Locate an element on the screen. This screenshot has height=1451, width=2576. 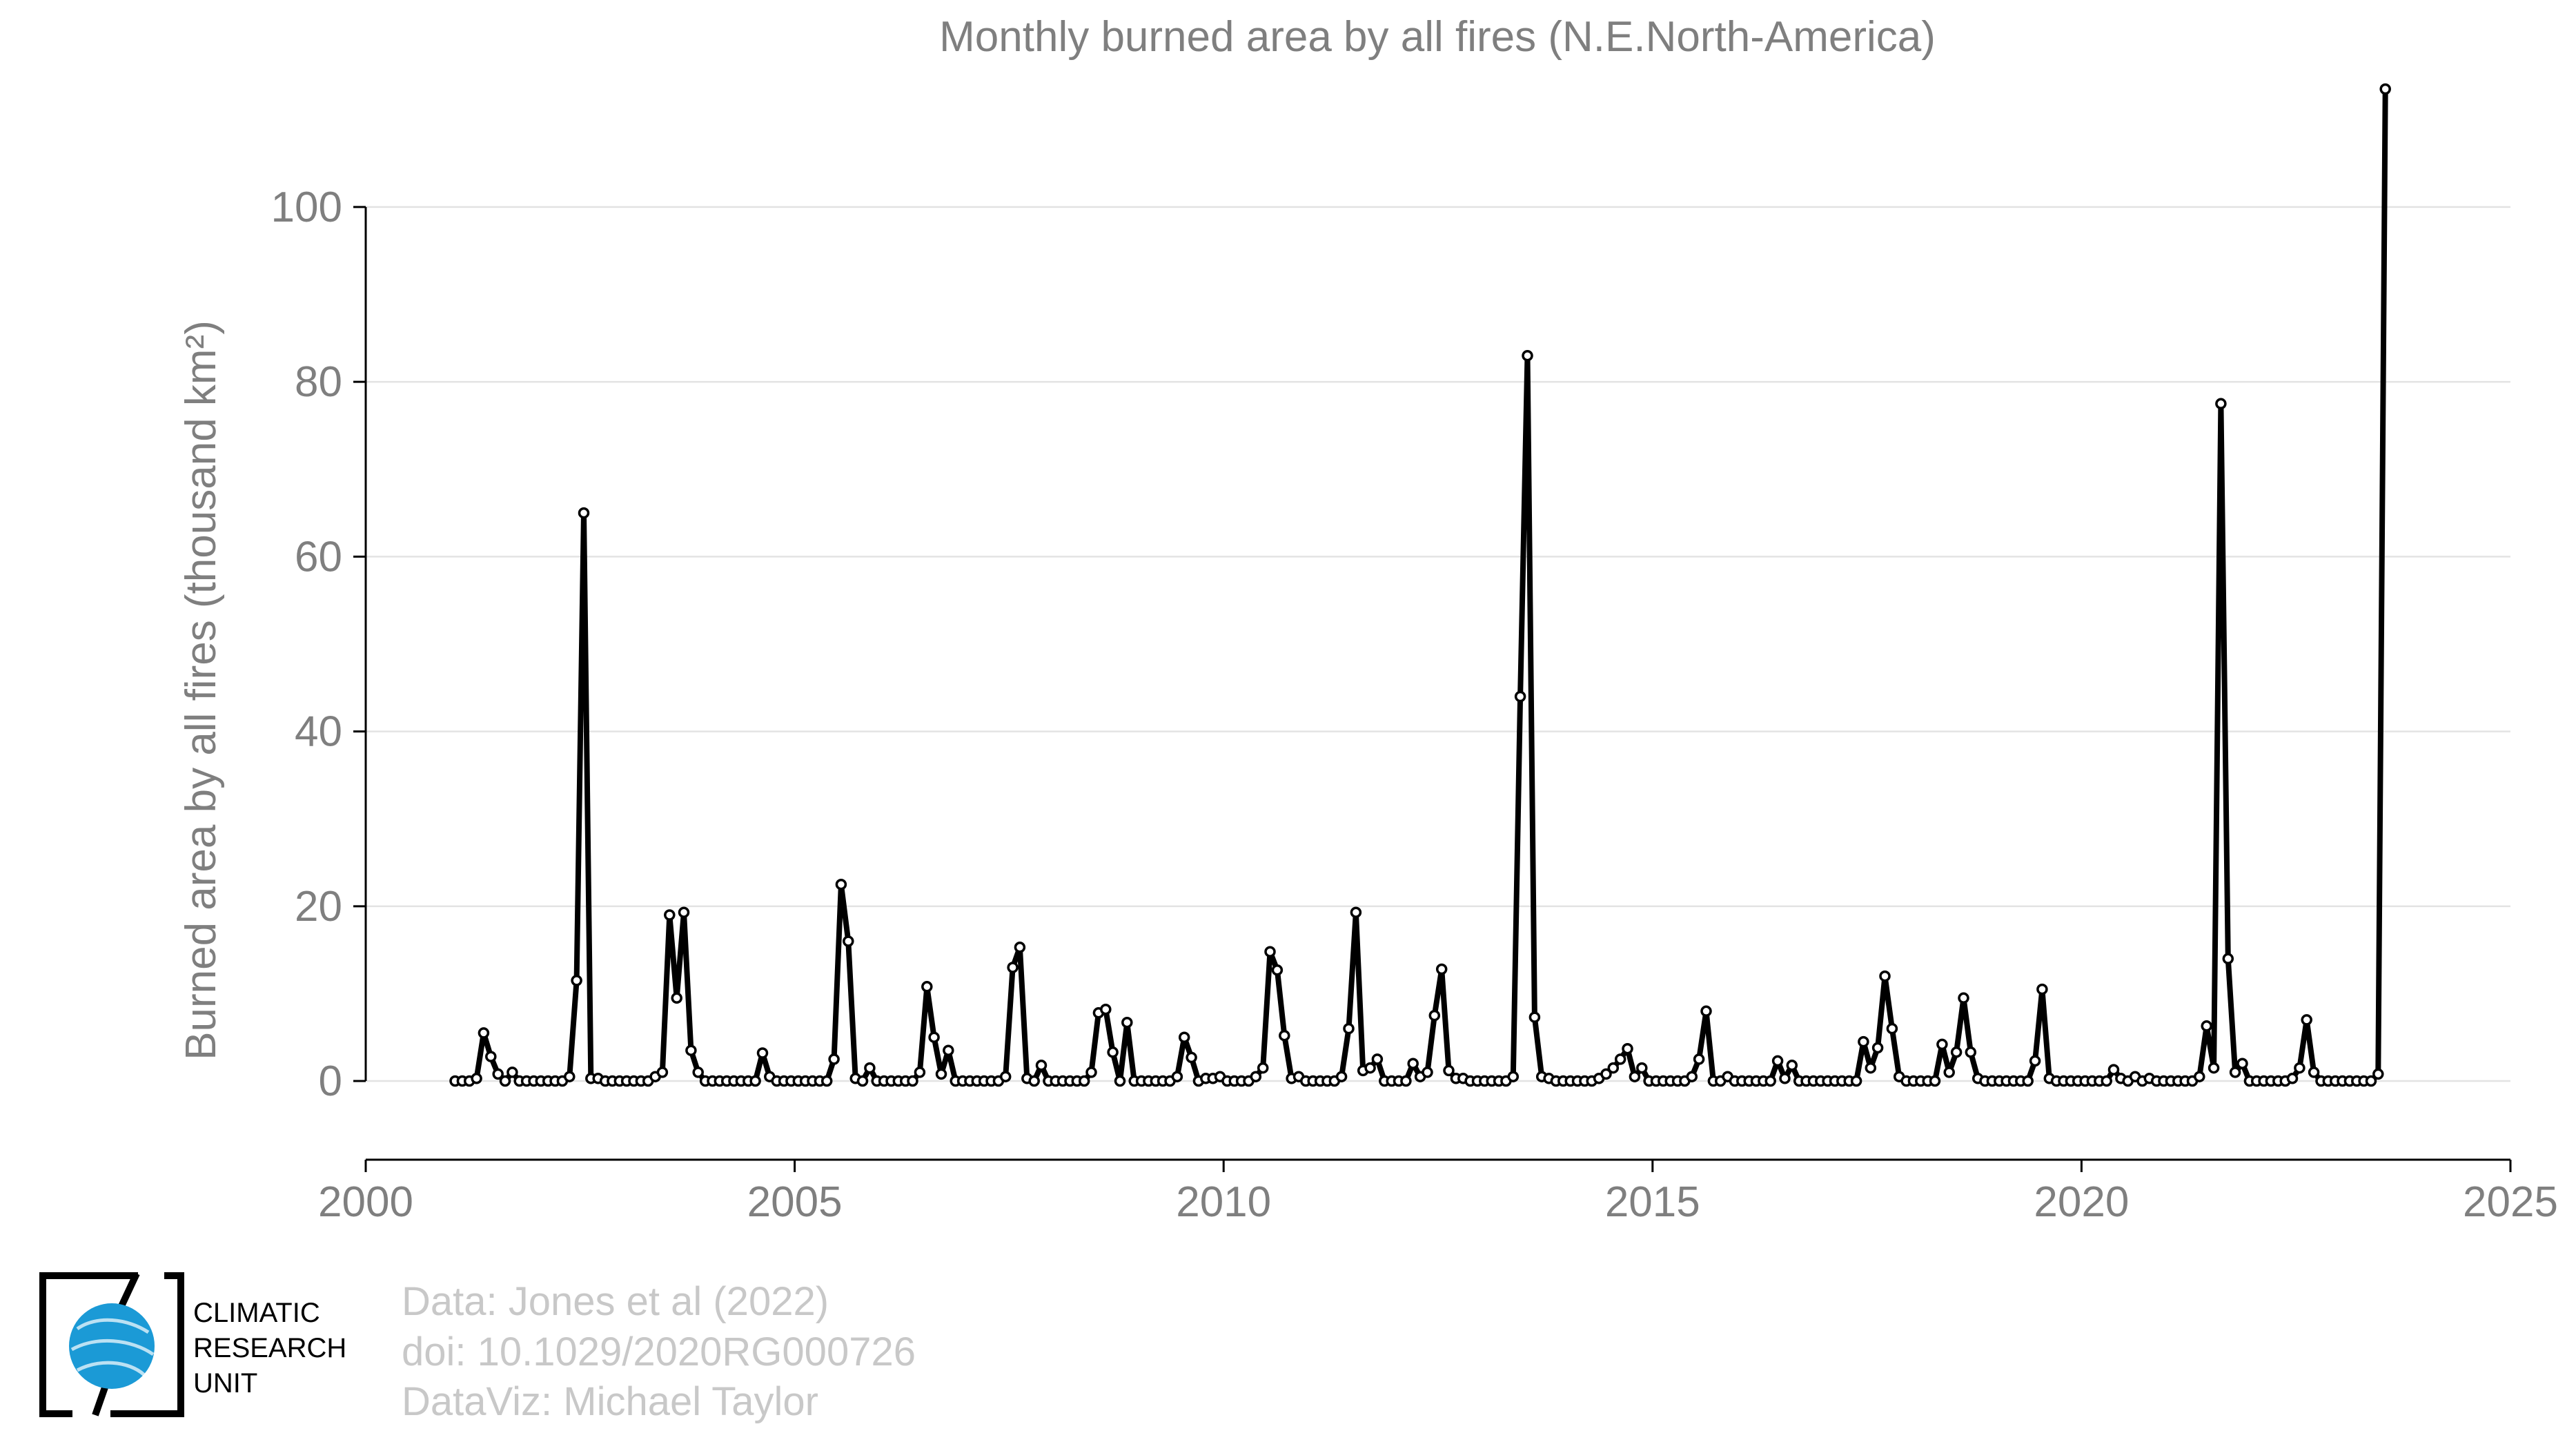
x-tick-label: 2020 is located at coordinates (2081, 1202).